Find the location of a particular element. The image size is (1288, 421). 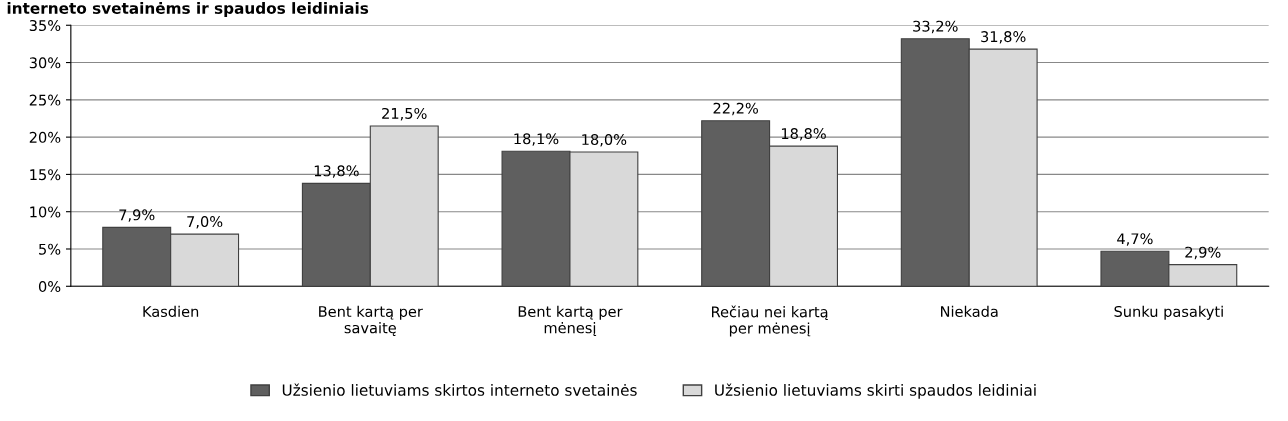

data-label: 18,8% is located at coordinates (803, 134).